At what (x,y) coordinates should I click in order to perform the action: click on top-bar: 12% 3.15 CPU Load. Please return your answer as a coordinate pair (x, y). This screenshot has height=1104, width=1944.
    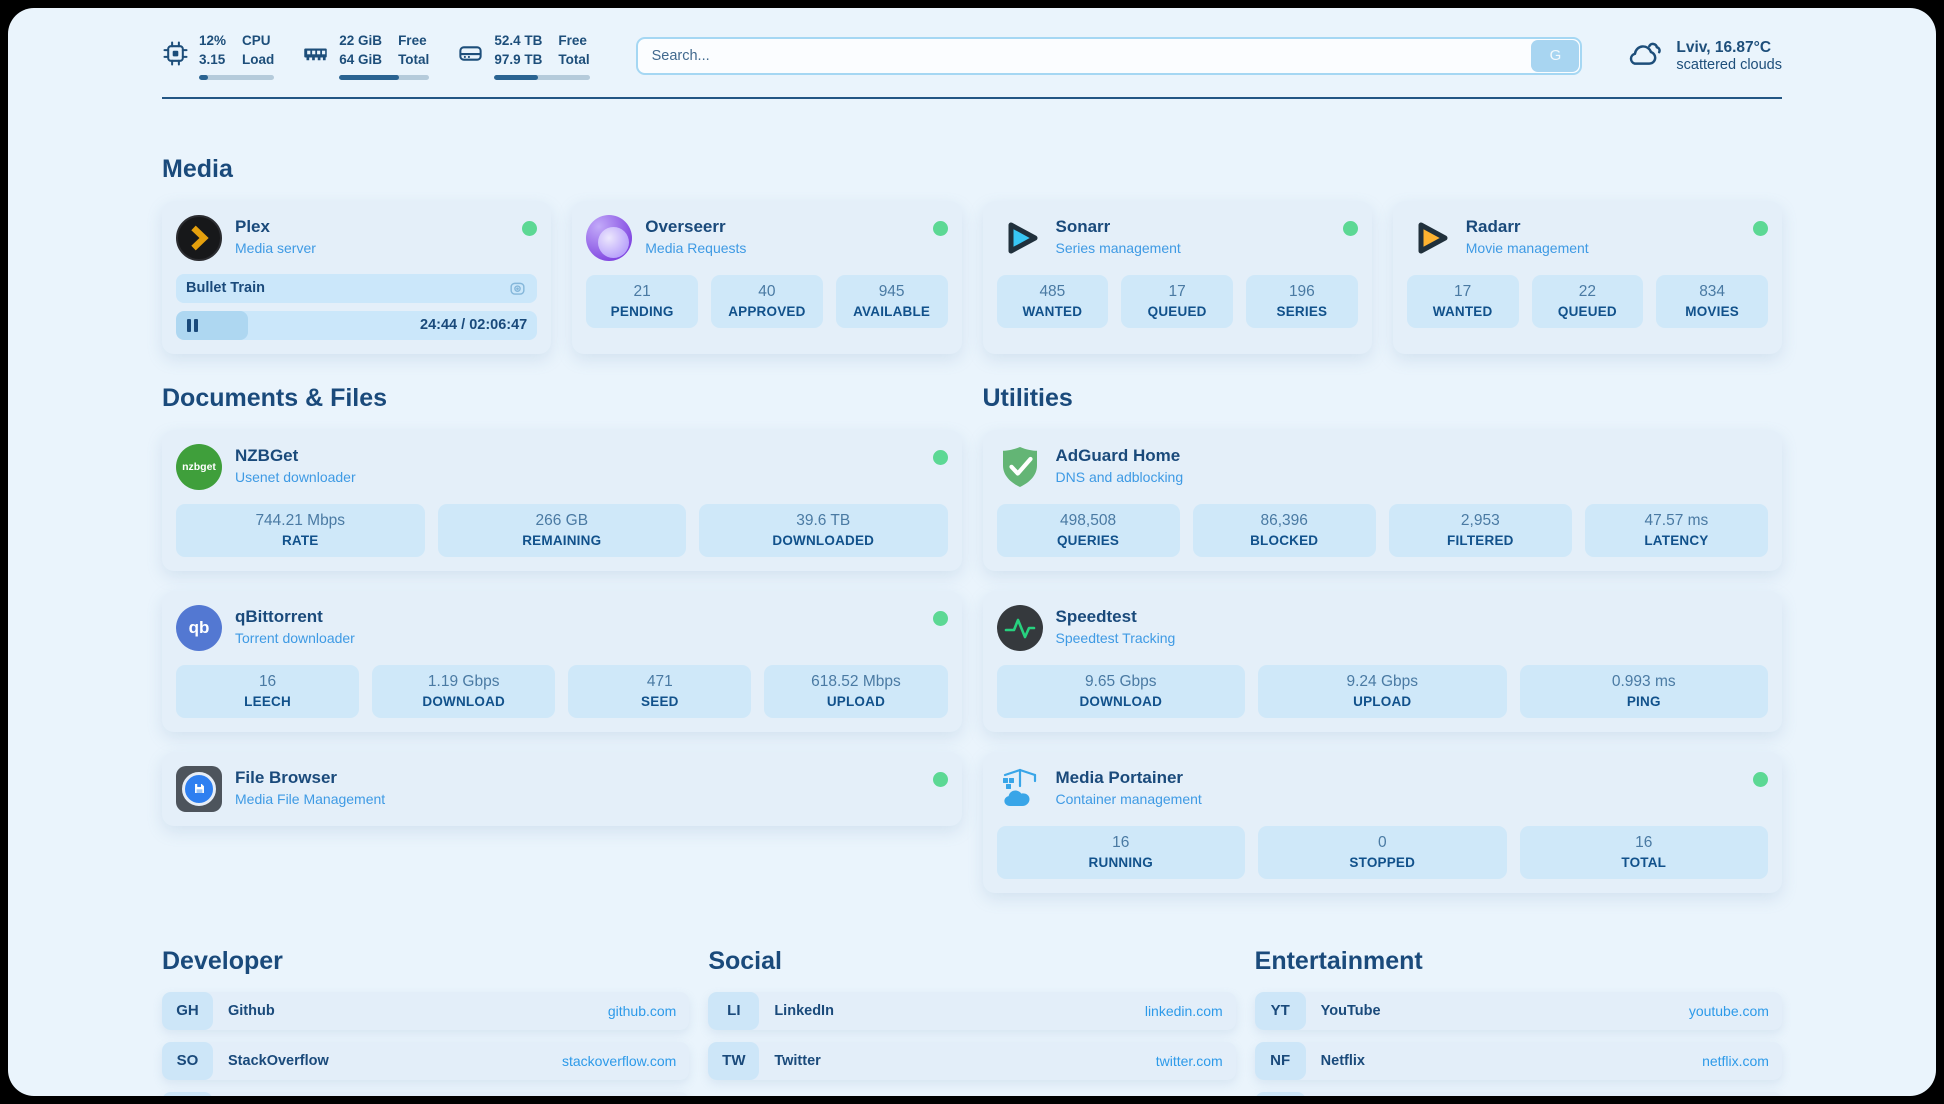
    Looking at the image, I should click on (972, 56).